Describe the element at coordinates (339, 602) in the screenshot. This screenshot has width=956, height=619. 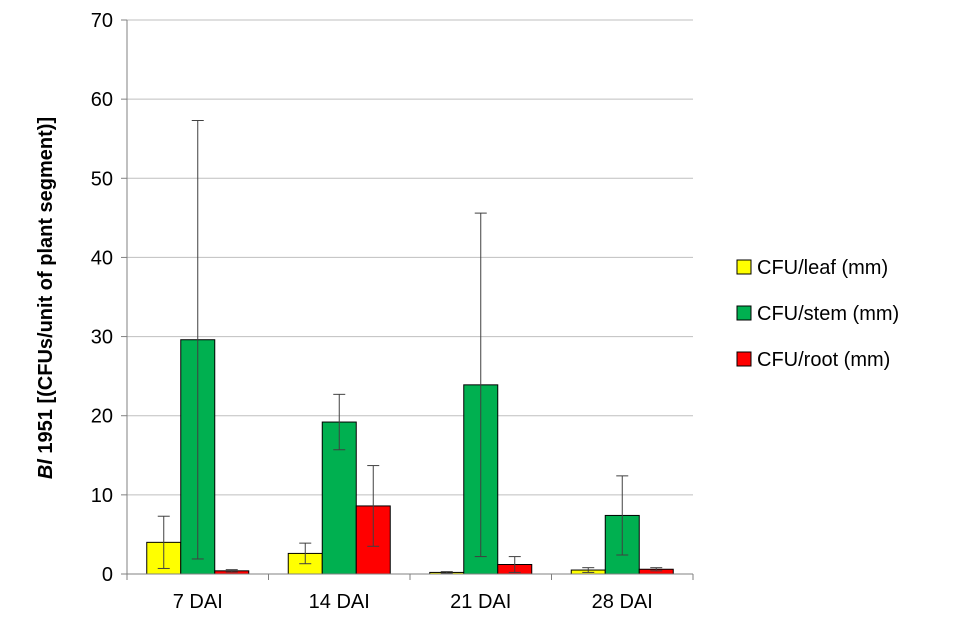
I see `x-tick-label: 14 DAI` at that location.